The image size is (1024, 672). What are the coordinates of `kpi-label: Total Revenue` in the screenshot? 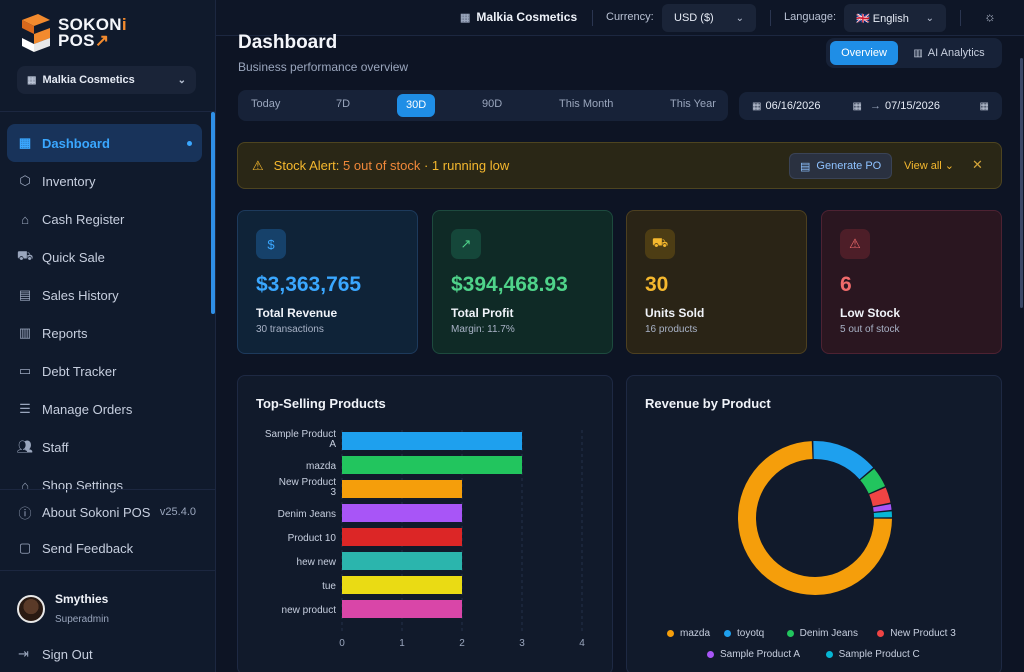 It's located at (297, 313).